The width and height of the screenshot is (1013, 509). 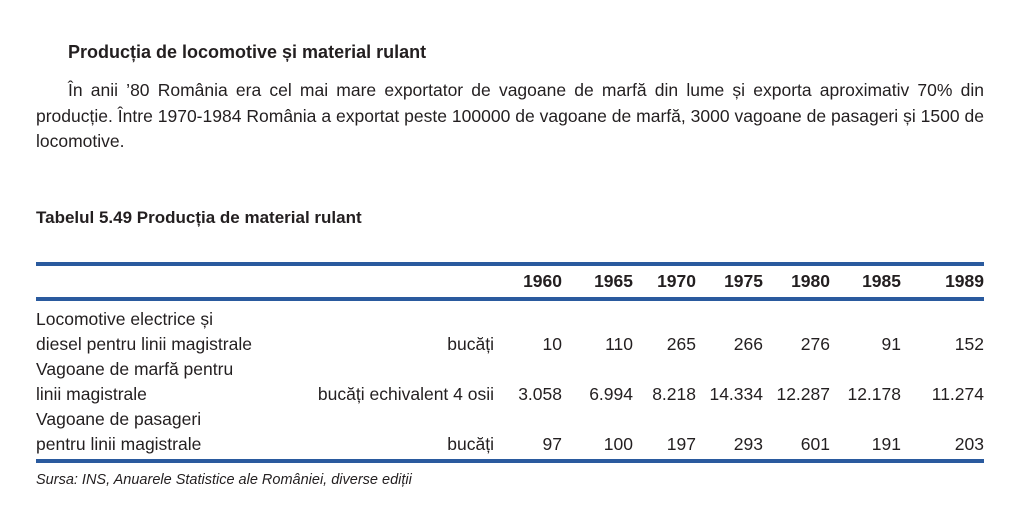 I want to click on row-label-line: Vagoane de pasageri, so click(x=119, y=419).